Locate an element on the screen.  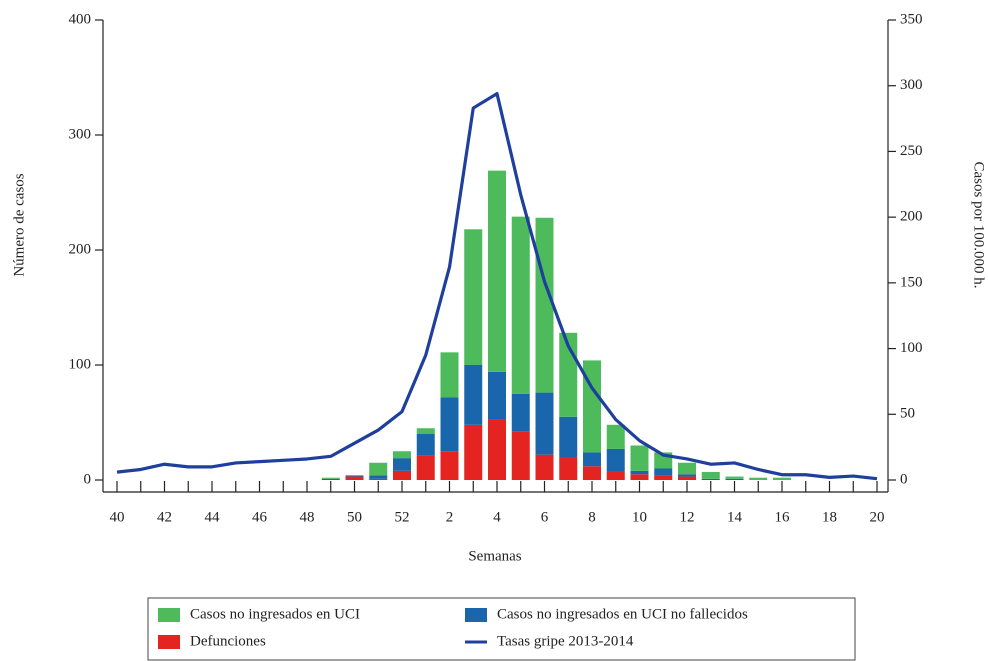
x-tick-label: 2 is located at coordinates (450, 517).